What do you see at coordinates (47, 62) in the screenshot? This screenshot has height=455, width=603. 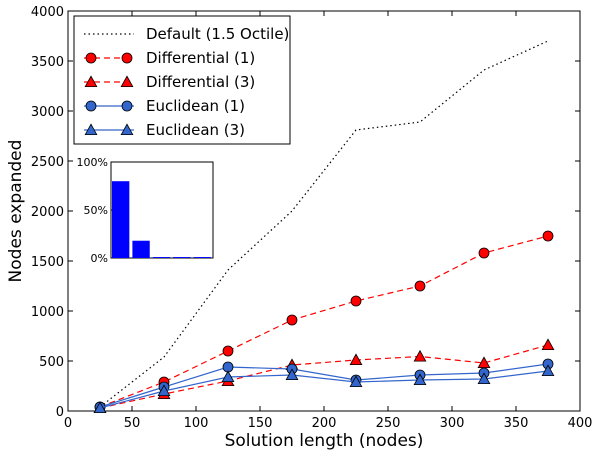 I see `y-tick-label: 3500` at bounding box center [47, 62].